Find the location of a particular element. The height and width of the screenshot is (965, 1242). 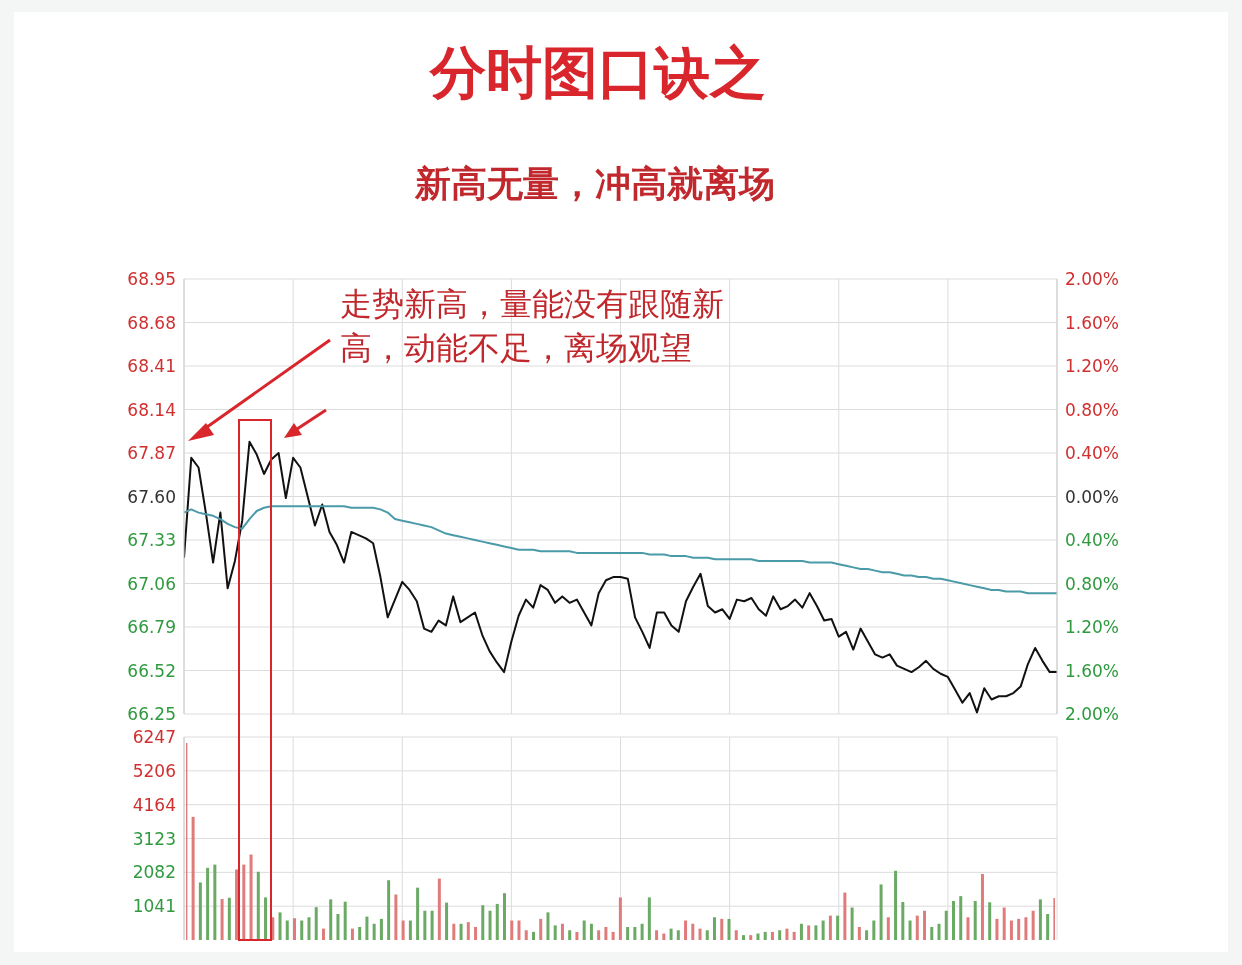

y-tick-label: 66.79 is located at coordinates (151, 627).